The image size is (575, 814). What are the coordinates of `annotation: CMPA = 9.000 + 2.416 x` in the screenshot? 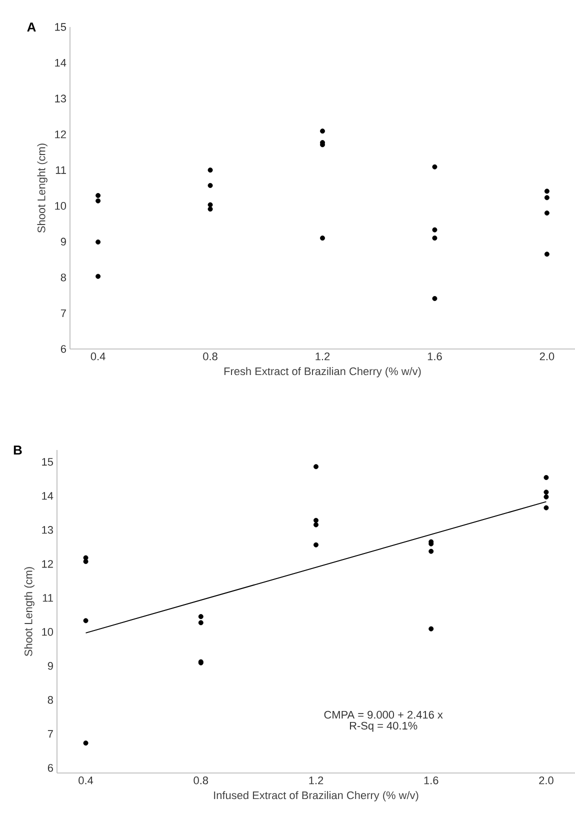 It's located at (383, 714).